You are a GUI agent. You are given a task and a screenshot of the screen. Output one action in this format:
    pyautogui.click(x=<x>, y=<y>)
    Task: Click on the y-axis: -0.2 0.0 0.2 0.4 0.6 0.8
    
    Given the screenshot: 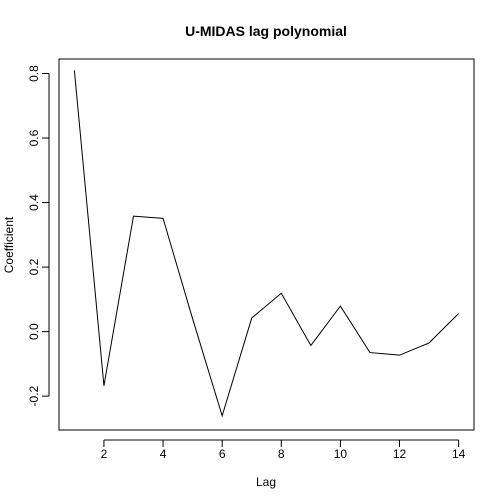 What is the action you would take?
    pyautogui.click(x=38, y=235)
    